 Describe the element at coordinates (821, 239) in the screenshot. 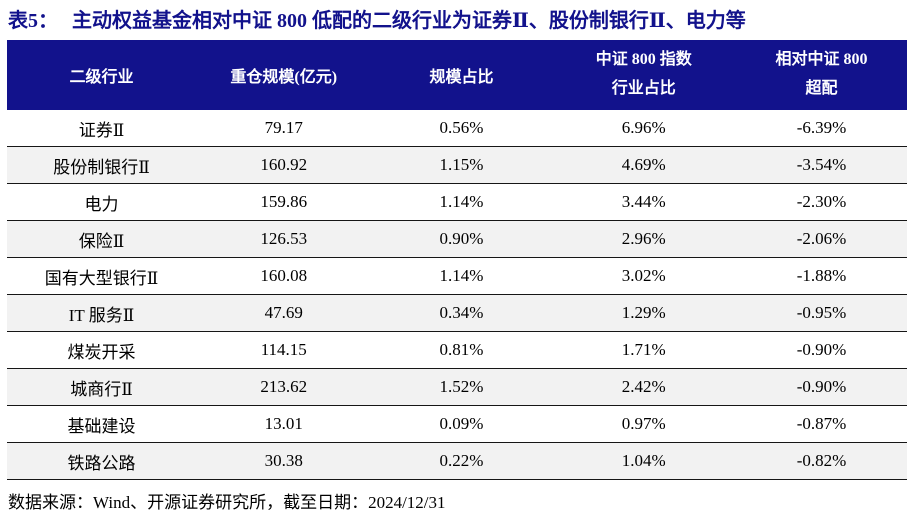

I see `cell-relative-overweight: -2.06%` at that location.